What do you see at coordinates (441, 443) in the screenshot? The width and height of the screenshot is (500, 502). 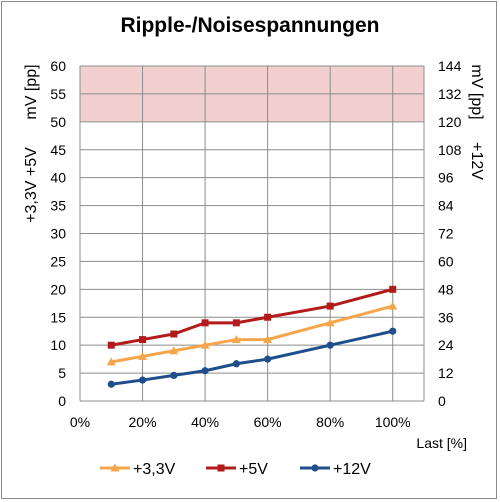 I see `x-axis-label: Last [%]` at bounding box center [441, 443].